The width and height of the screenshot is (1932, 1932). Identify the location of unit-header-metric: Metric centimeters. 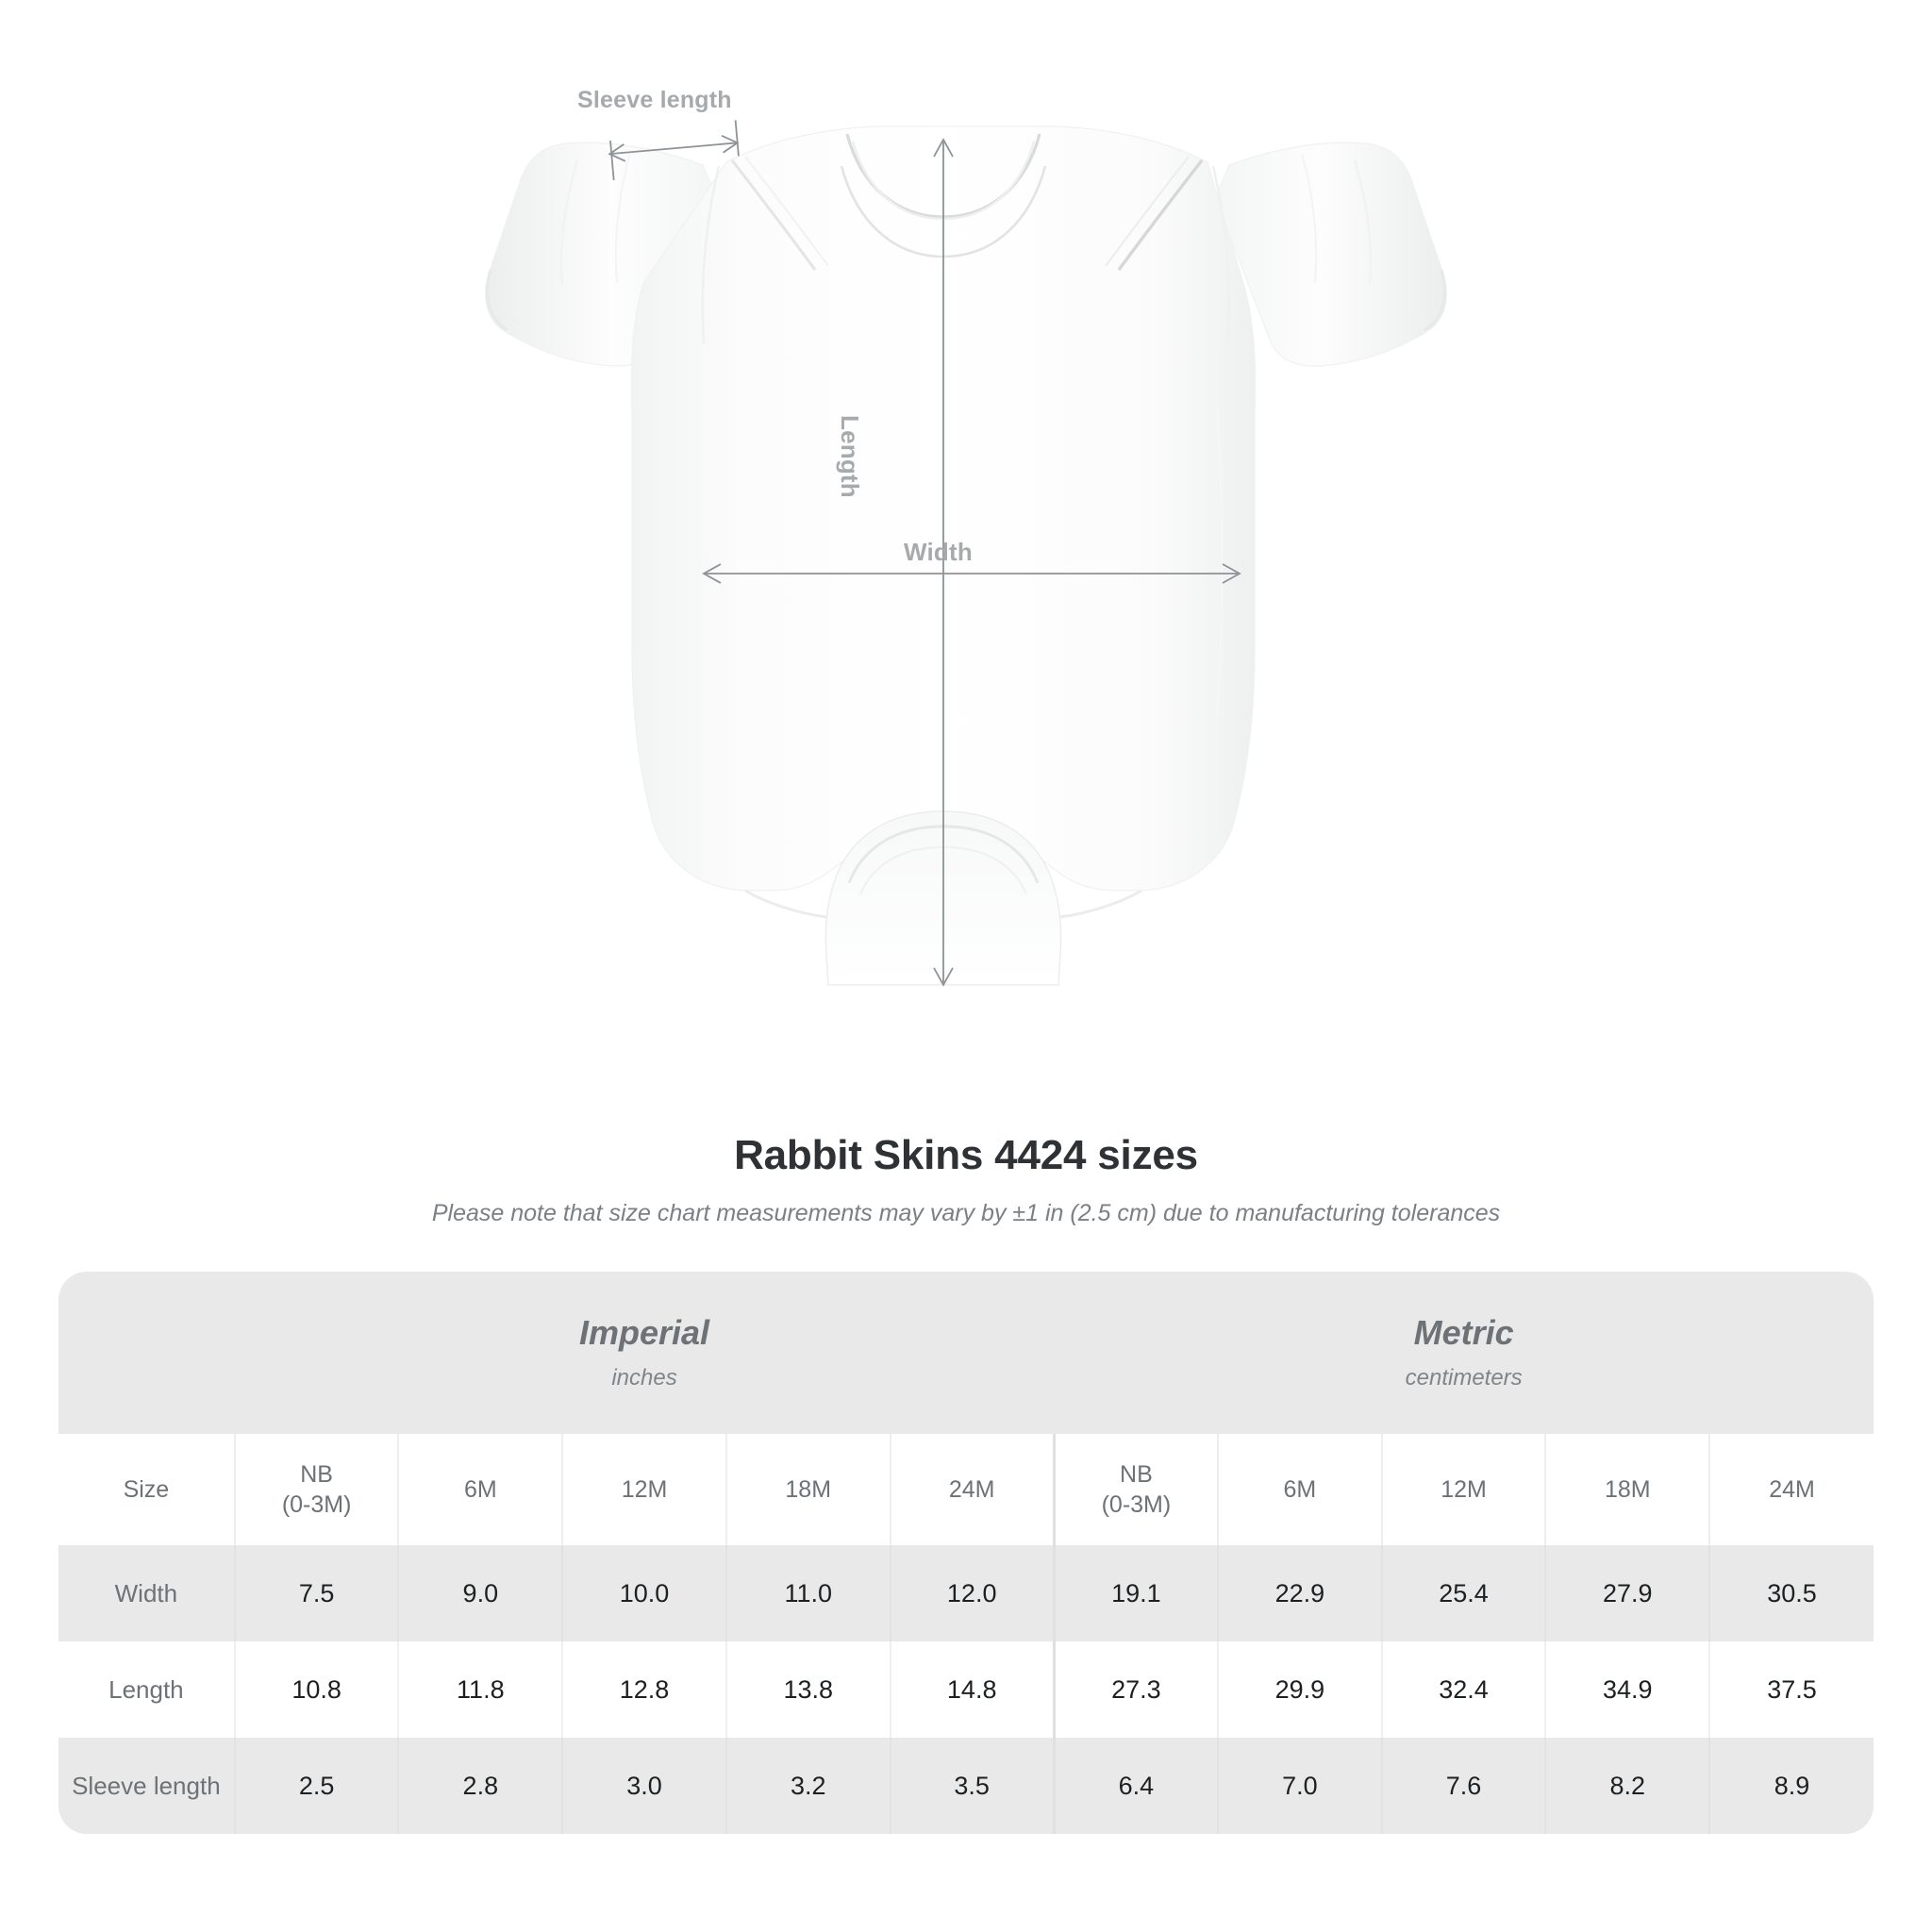
(1464, 1353).